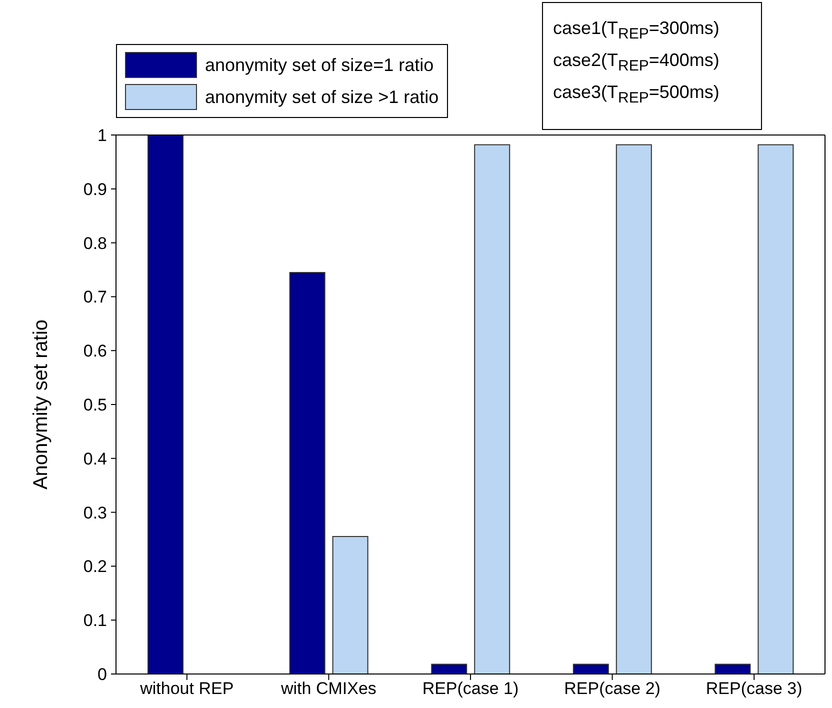 The height and width of the screenshot is (708, 832). Describe the element at coordinates (102, 136) in the screenshot. I see `y-tick-label: 1` at that location.